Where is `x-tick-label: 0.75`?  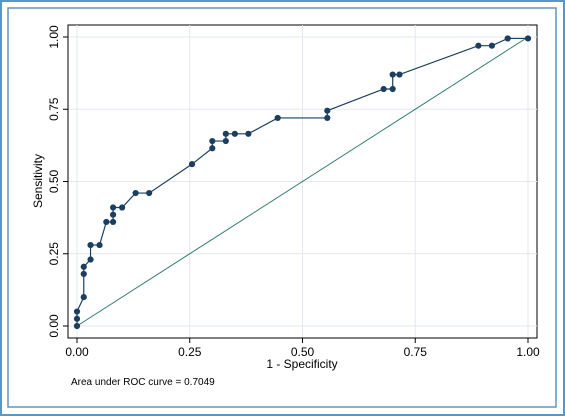 x-tick-label: 0.75 is located at coordinates (416, 352).